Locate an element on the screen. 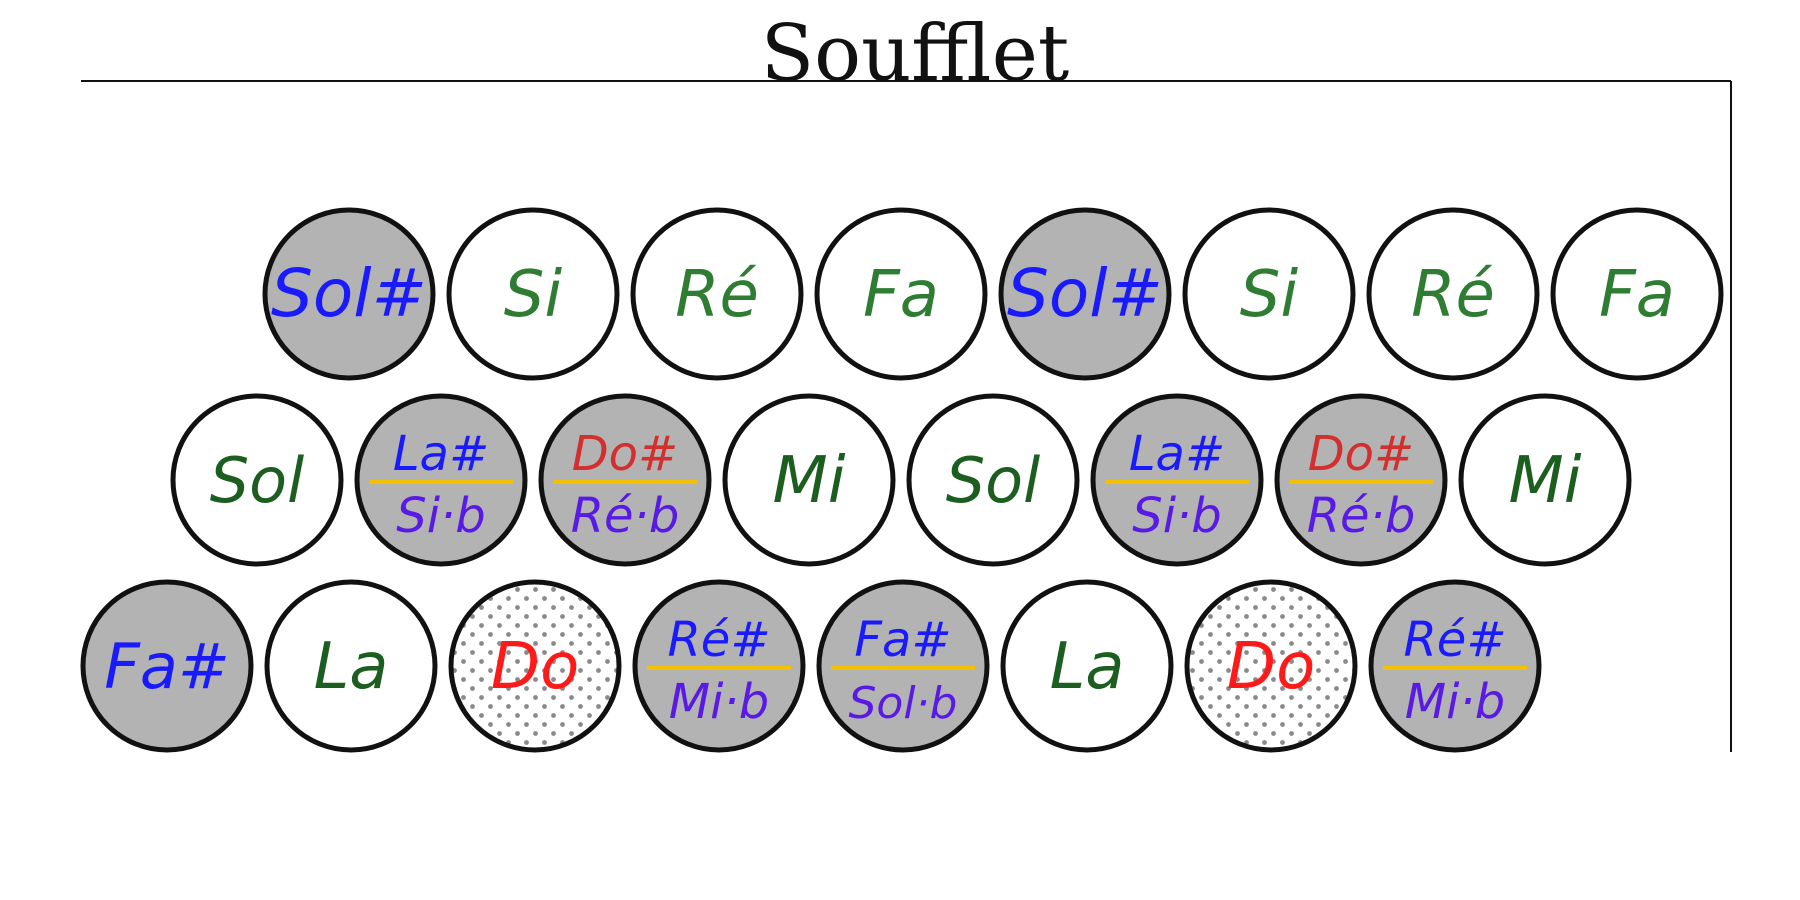 The width and height of the screenshot is (1800, 900). note-button-top-4: Fa is located at coordinates (901, 294).